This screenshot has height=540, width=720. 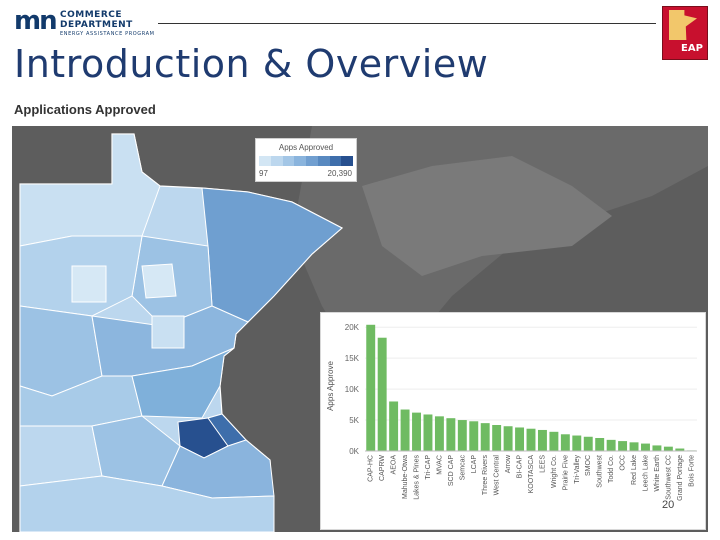 I want to click on x-tick-label: Southwest CC, so click(x=668, y=477).